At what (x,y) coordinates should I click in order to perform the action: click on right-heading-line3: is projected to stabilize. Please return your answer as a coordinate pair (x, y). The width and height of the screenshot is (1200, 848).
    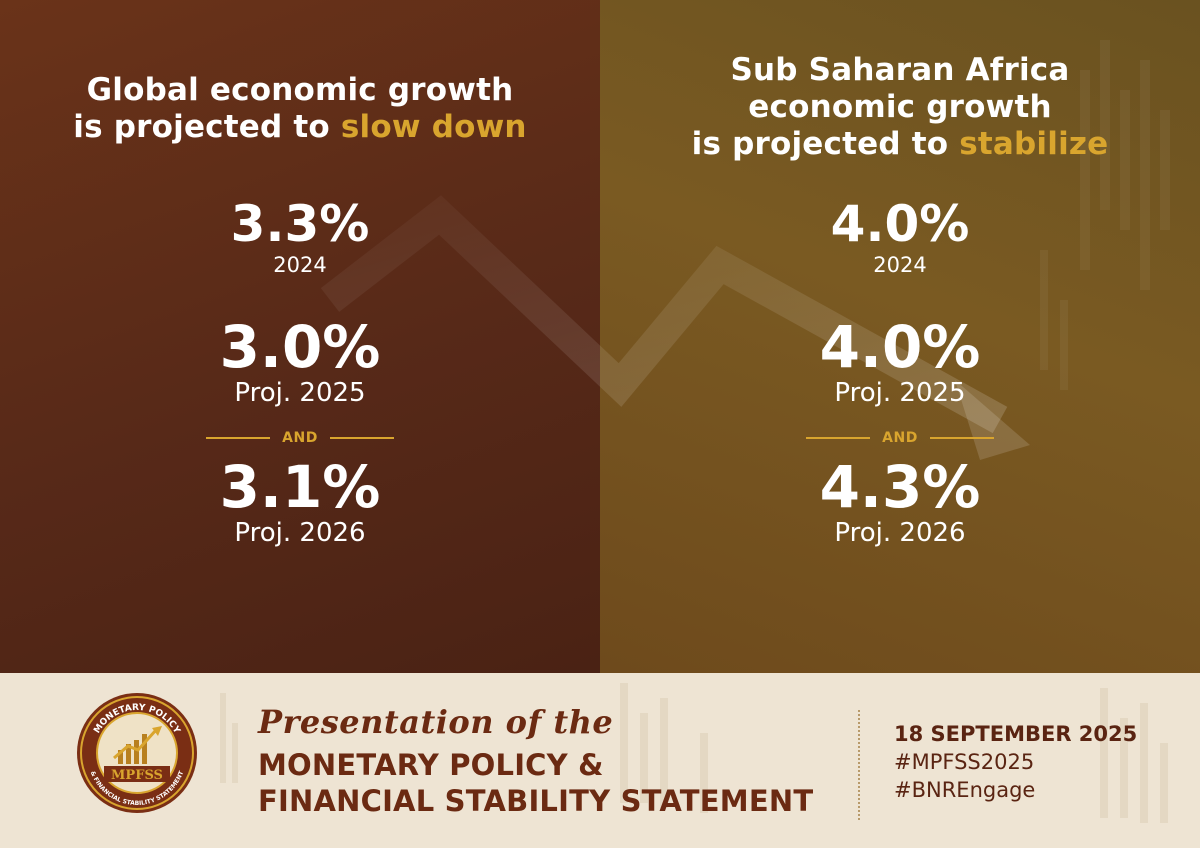
    Looking at the image, I should click on (900, 144).